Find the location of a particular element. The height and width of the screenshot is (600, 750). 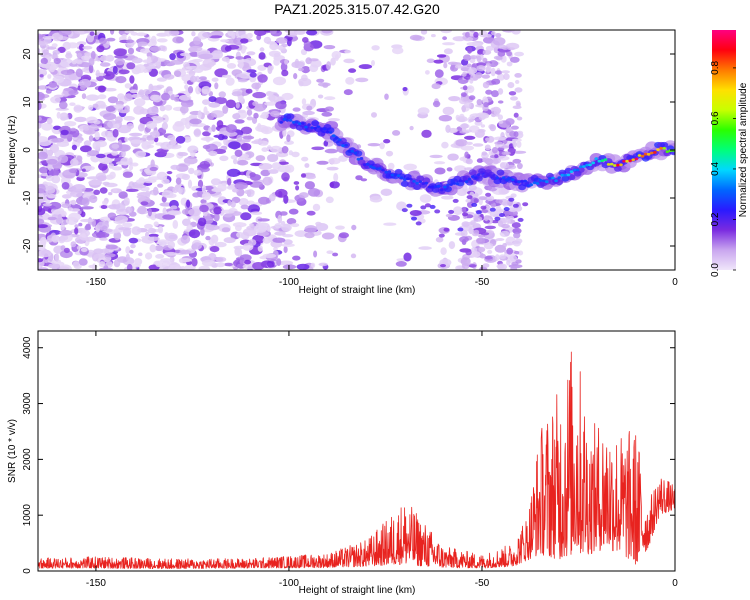

spectrogram-x-tick-label: -150 is located at coordinates (96, 282).